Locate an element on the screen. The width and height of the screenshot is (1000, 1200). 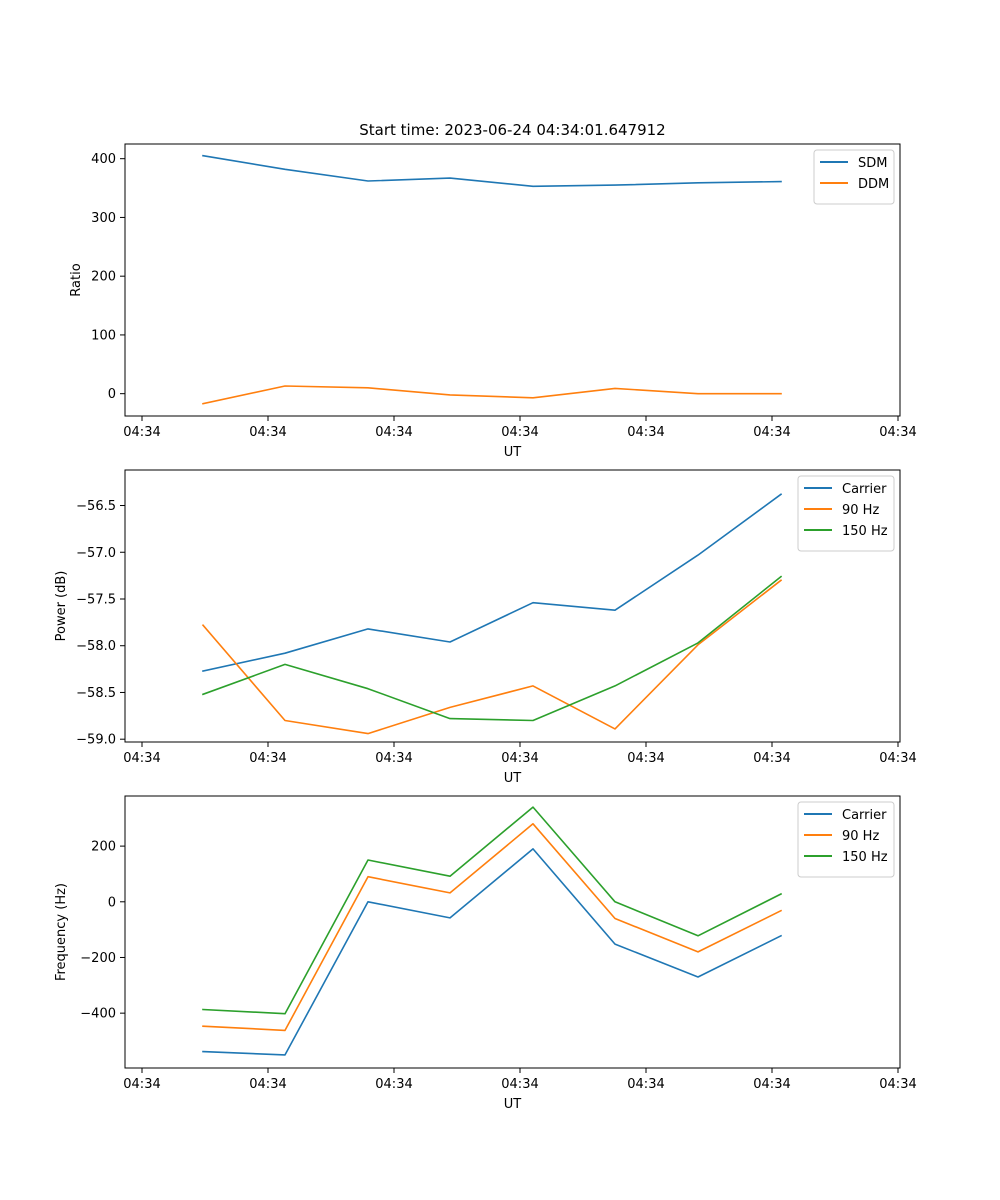
y-tick-label: −58.5 is located at coordinates (96, 693).